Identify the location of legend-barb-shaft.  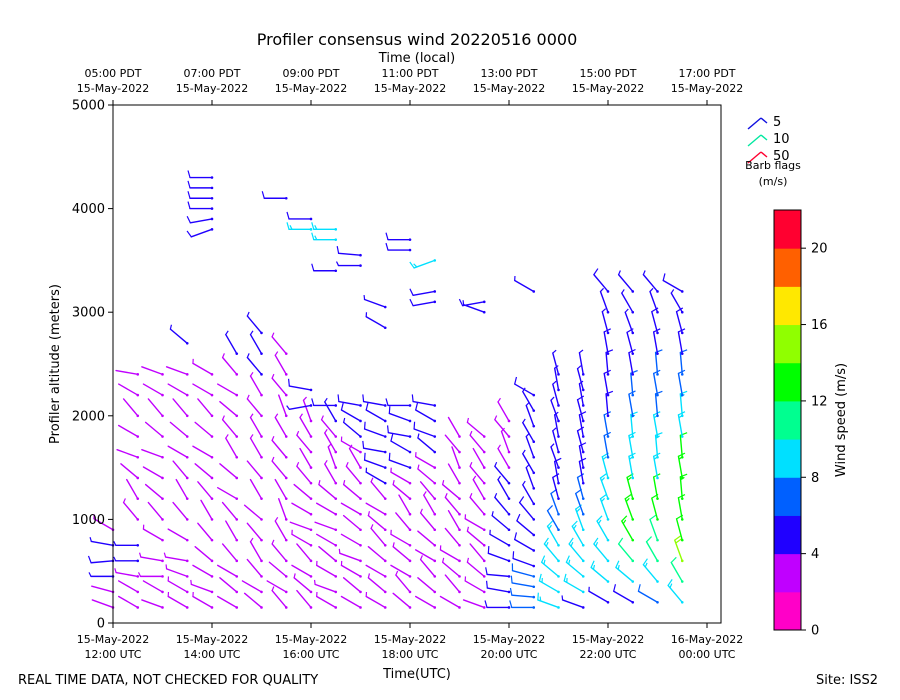
(754, 157).